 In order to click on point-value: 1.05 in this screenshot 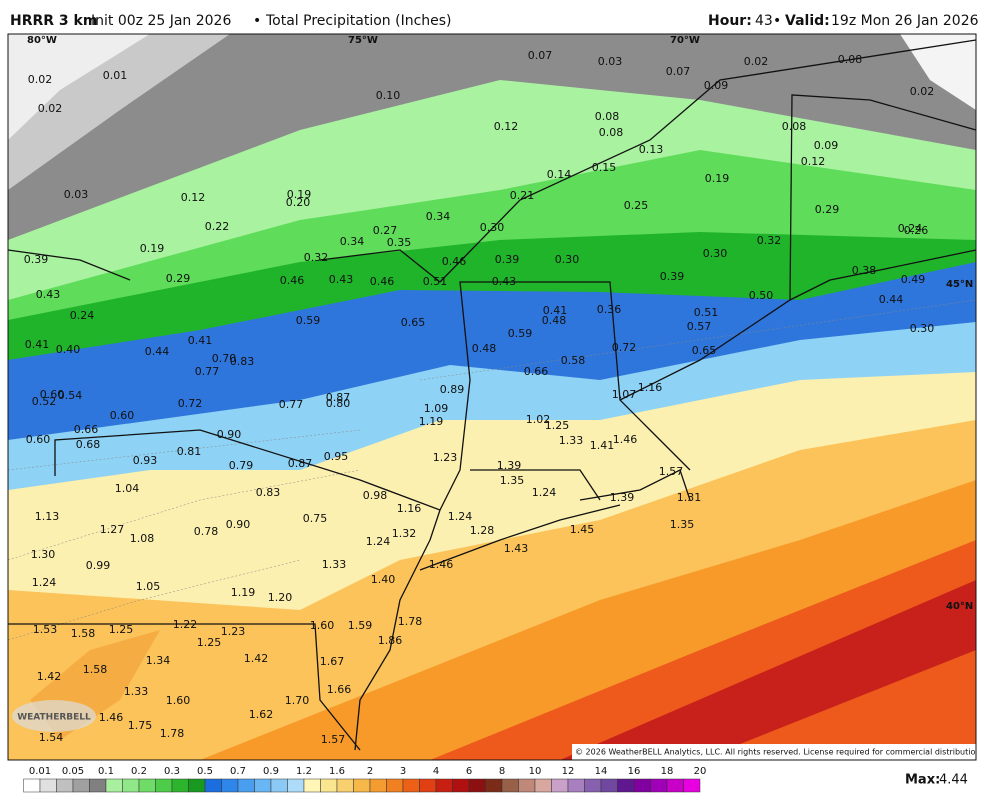, I will do `click(148, 586)`.